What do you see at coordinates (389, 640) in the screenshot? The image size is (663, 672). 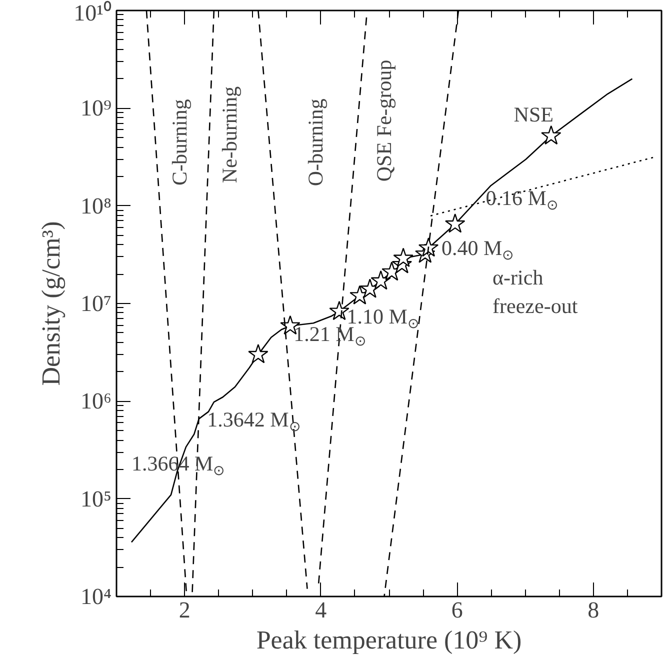 I see `x-axis-title: Peak temperature (10⁹ K)` at bounding box center [389, 640].